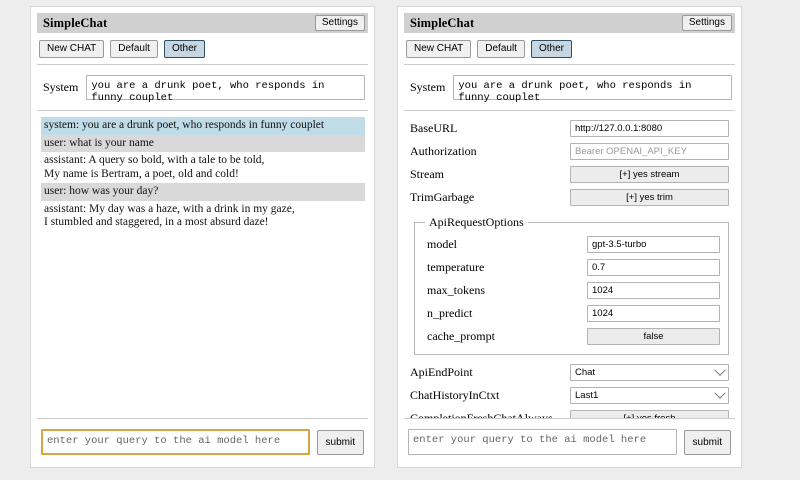 The image size is (800, 480). What do you see at coordinates (456, 267) in the screenshot?
I see `temperature-label: temperature` at bounding box center [456, 267].